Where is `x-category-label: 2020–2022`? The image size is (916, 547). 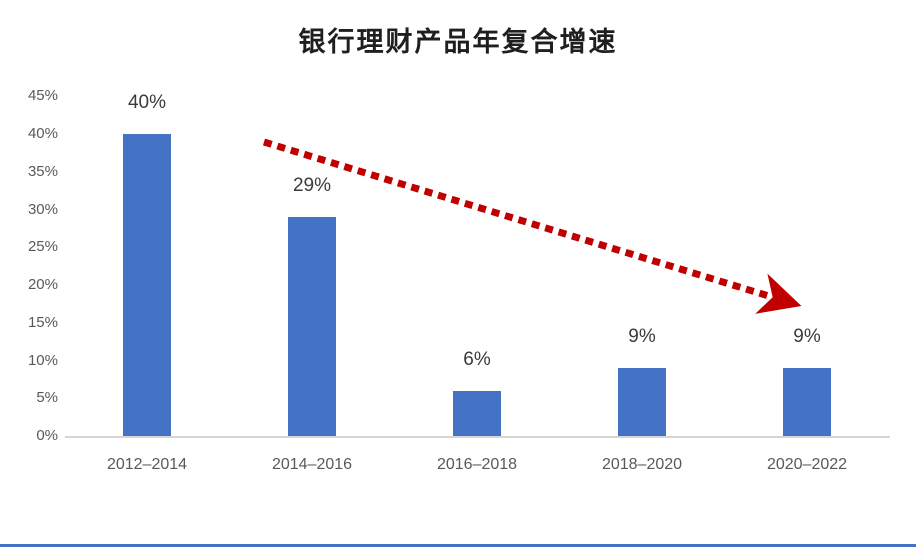 x-category-label: 2020–2022 is located at coordinates (807, 464).